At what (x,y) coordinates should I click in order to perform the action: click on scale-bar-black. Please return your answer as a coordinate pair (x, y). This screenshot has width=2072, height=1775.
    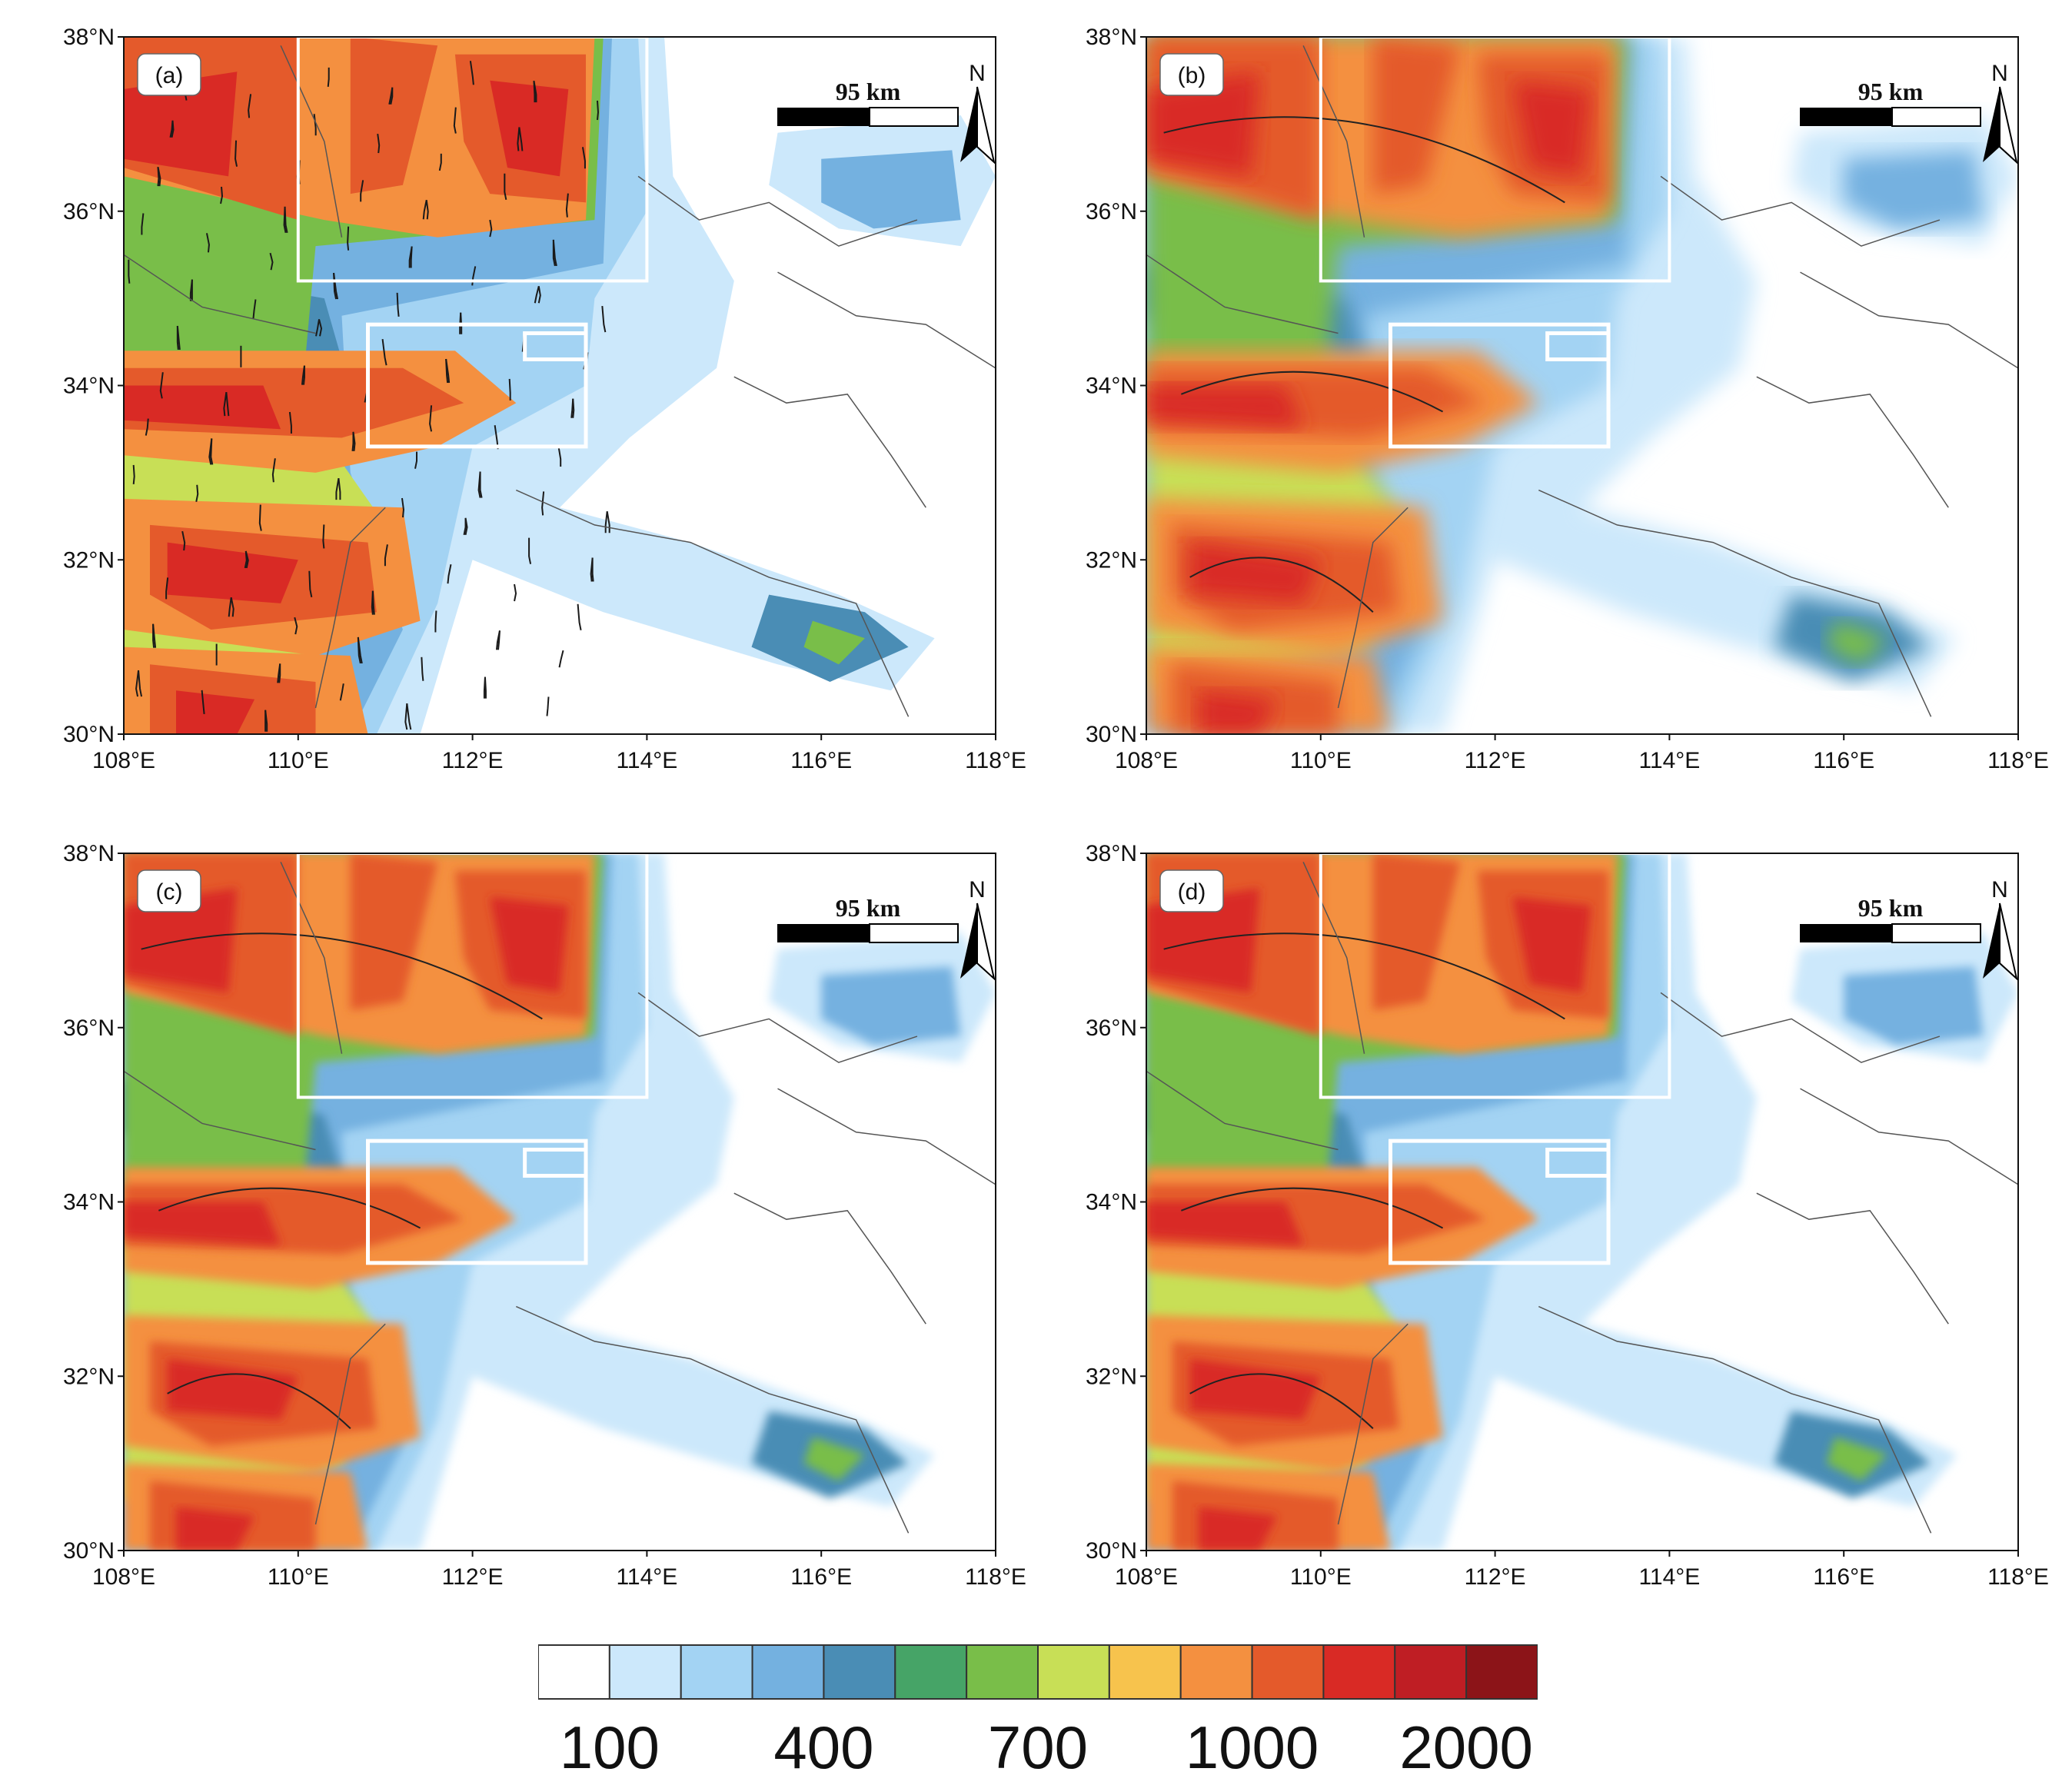
    Looking at the image, I should click on (824, 933).